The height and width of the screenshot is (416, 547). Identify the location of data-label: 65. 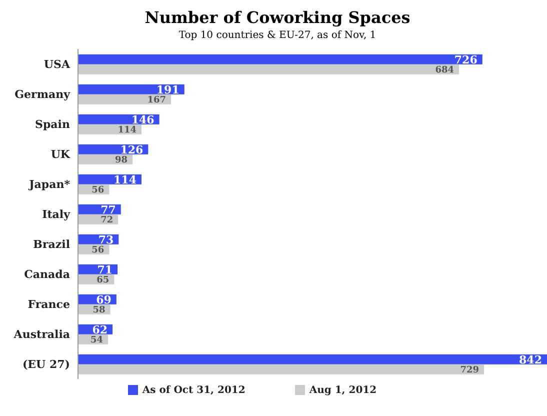
(103, 281).